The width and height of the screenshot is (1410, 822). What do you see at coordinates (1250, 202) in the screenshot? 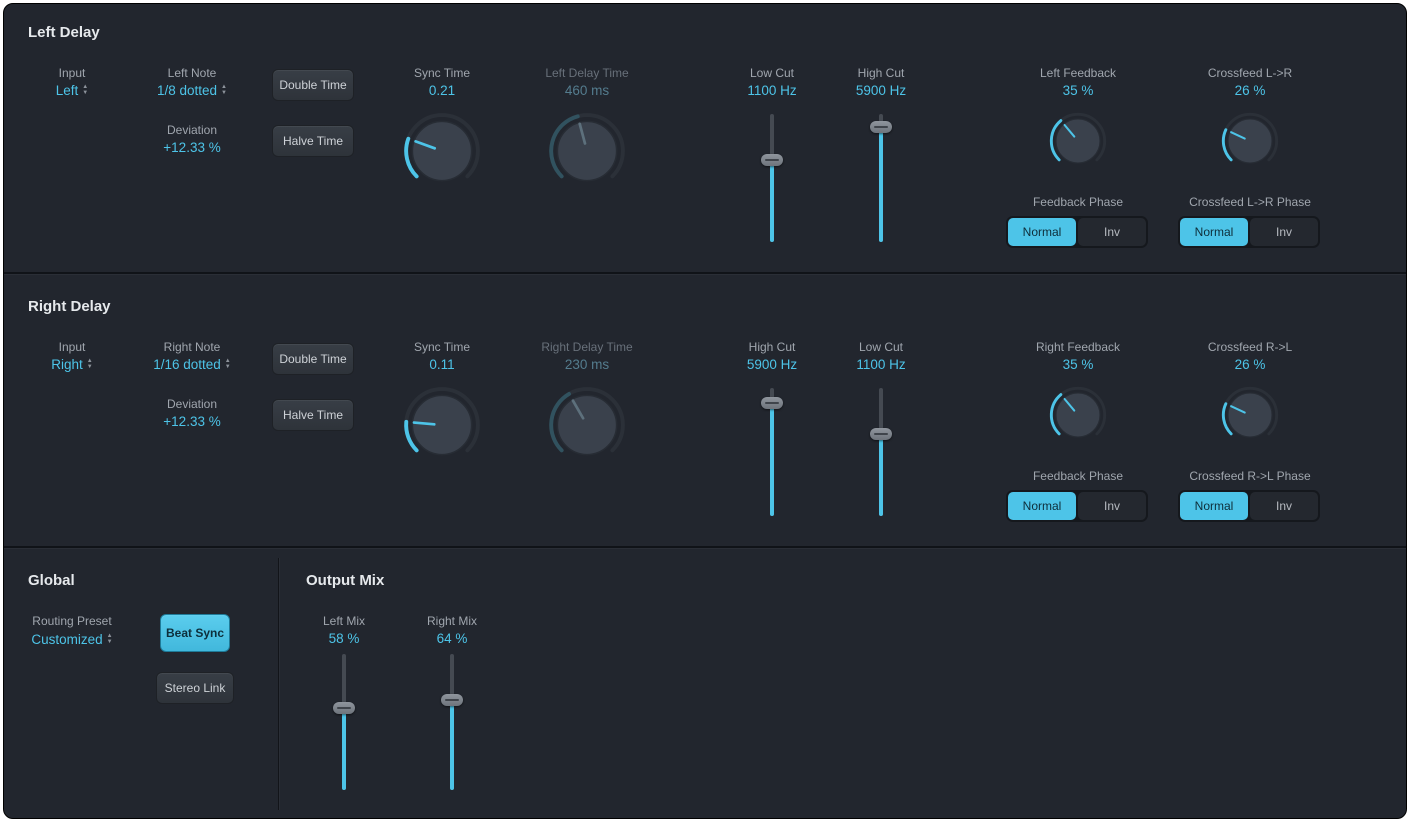
I see `left-crossfeed-phase-label: Crossfeed L->R Phase` at bounding box center [1250, 202].